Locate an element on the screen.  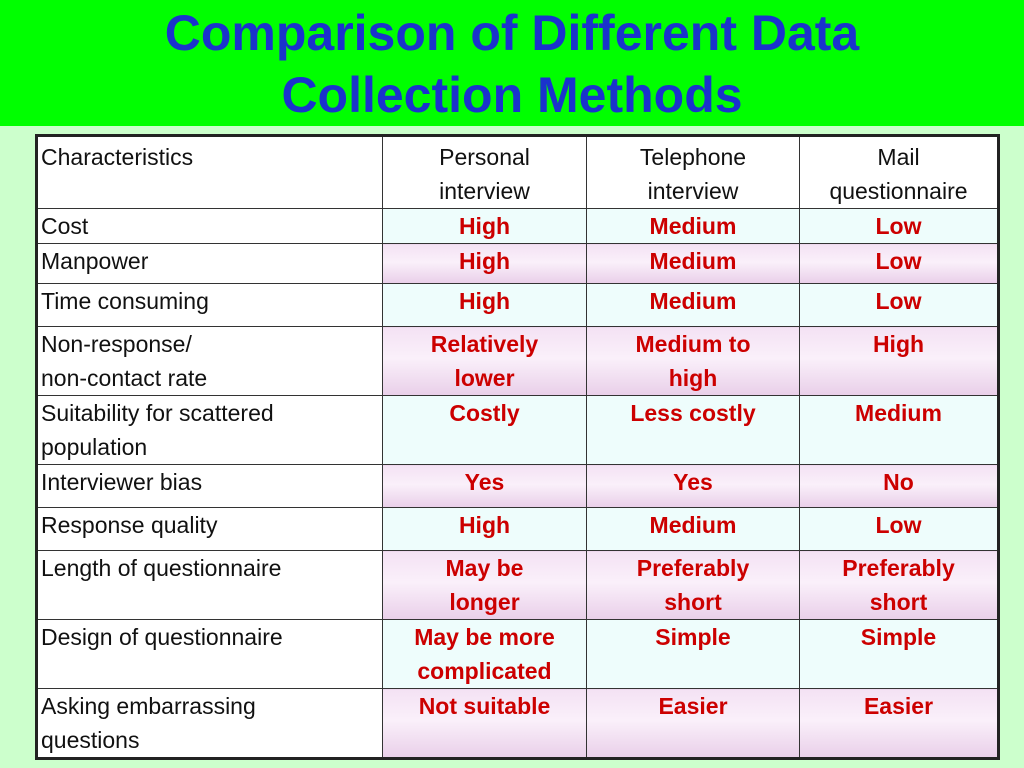
header-personal-interview: Personal interview is located at coordinates (484, 172).